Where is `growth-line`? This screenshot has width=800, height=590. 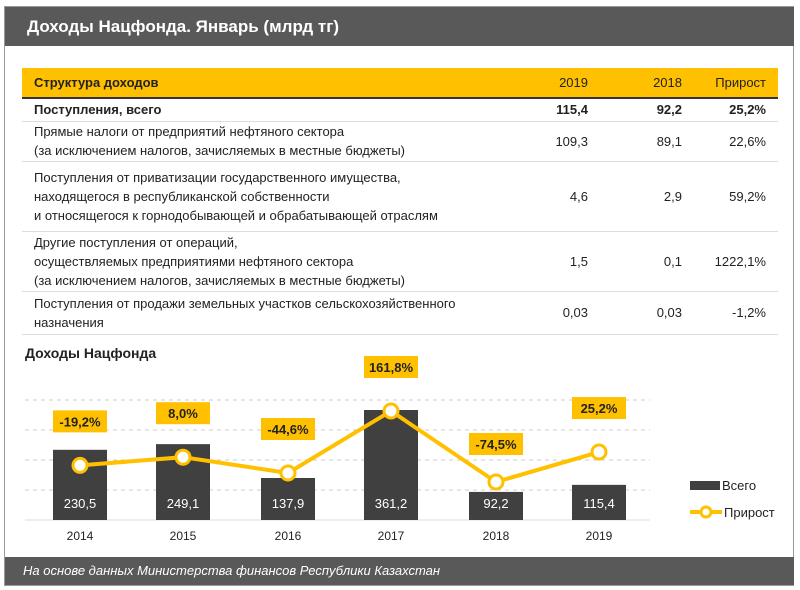 growth-line is located at coordinates (339, 446).